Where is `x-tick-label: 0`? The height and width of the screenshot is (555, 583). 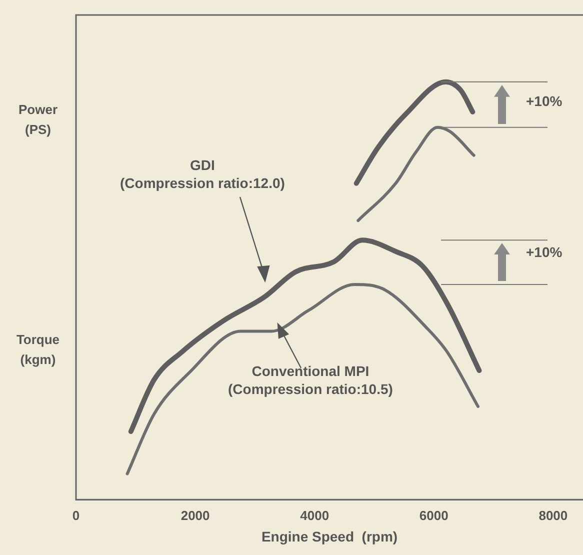 x-tick-label: 0 is located at coordinates (76, 515).